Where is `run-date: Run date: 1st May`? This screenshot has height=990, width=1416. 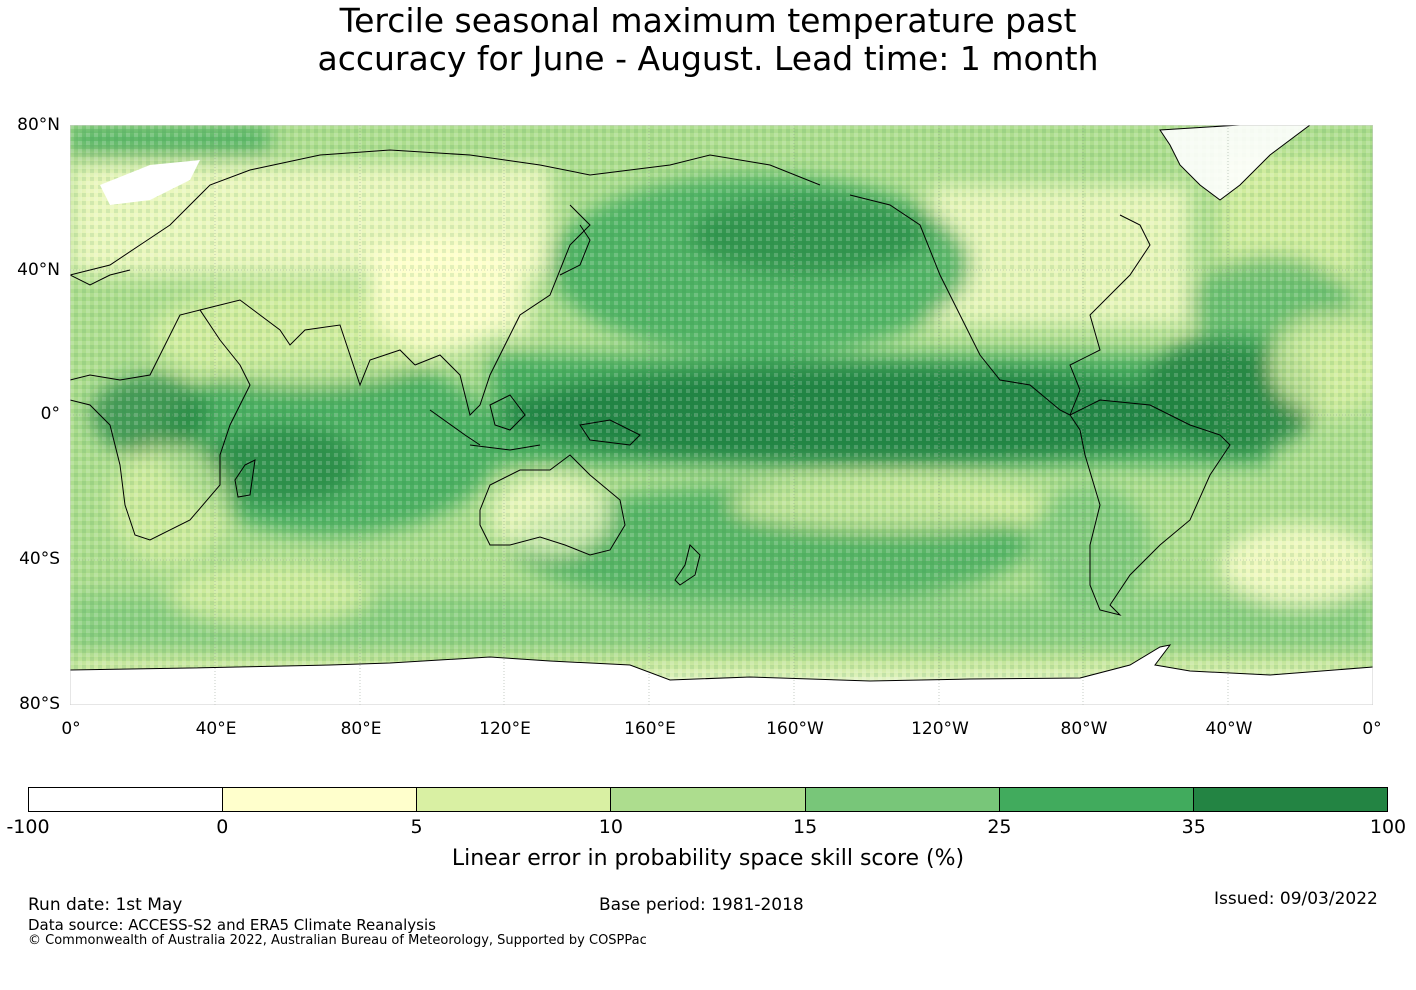
run-date: Run date: 1st May is located at coordinates (105, 905).